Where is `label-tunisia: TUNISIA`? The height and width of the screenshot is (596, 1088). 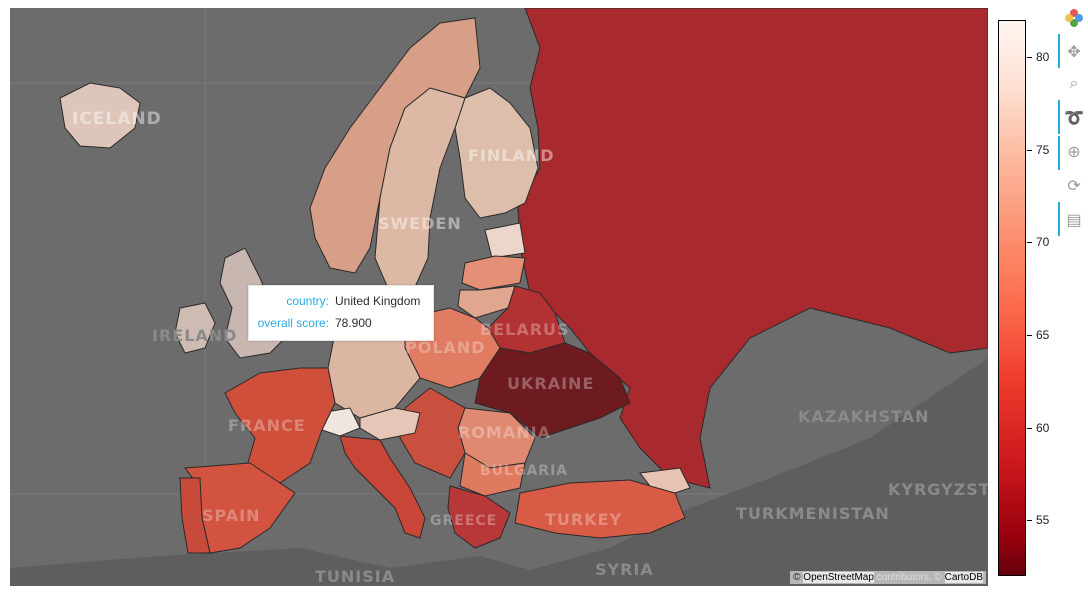 label-tunisia: TUNISIA is located at coordinates (355, 576).